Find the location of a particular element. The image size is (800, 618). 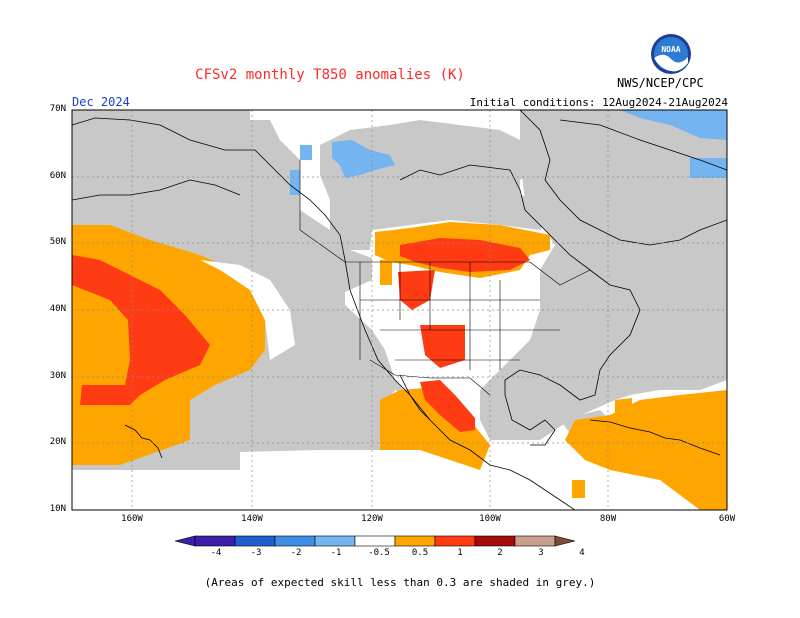

colorbar-arrow-left is located at coordinates (185, 541).